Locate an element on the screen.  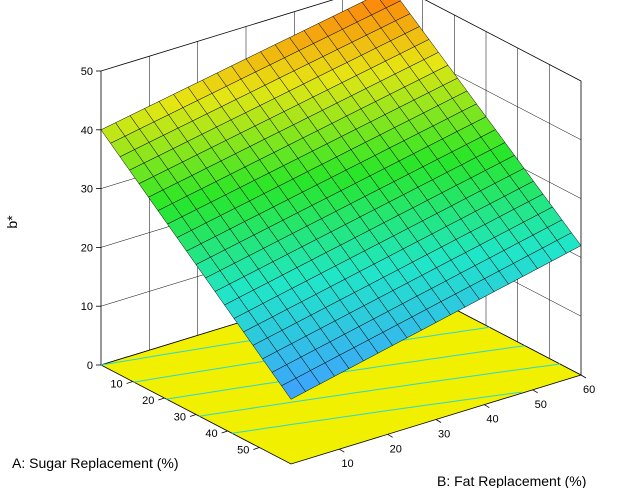
x-tick-label: 10 is located at coordinates (116, 385).